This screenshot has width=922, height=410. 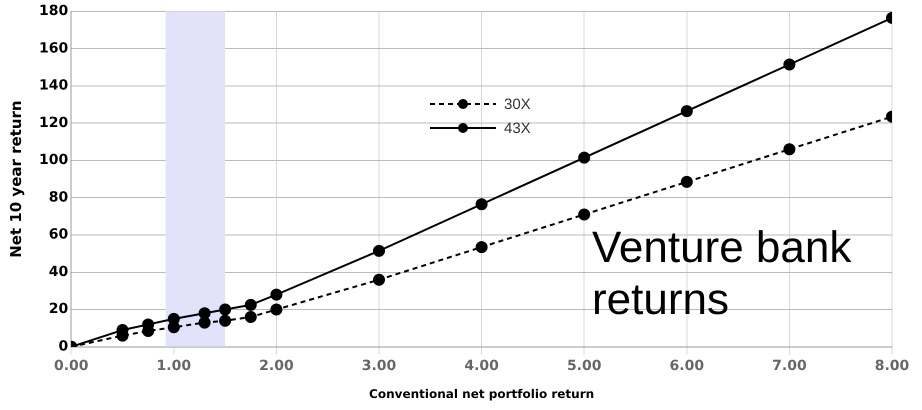 What do you see at coordinates (71, 366) in the screenshot?
I see `x-tick-label: 0.00` at bounding box center [71, 366].